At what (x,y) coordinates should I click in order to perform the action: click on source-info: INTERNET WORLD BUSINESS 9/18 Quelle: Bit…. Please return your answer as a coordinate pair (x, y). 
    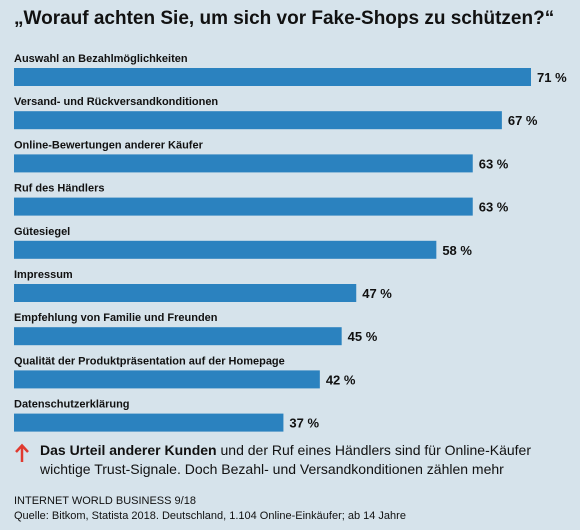
    Looking at the image, I should click on (292, 509).